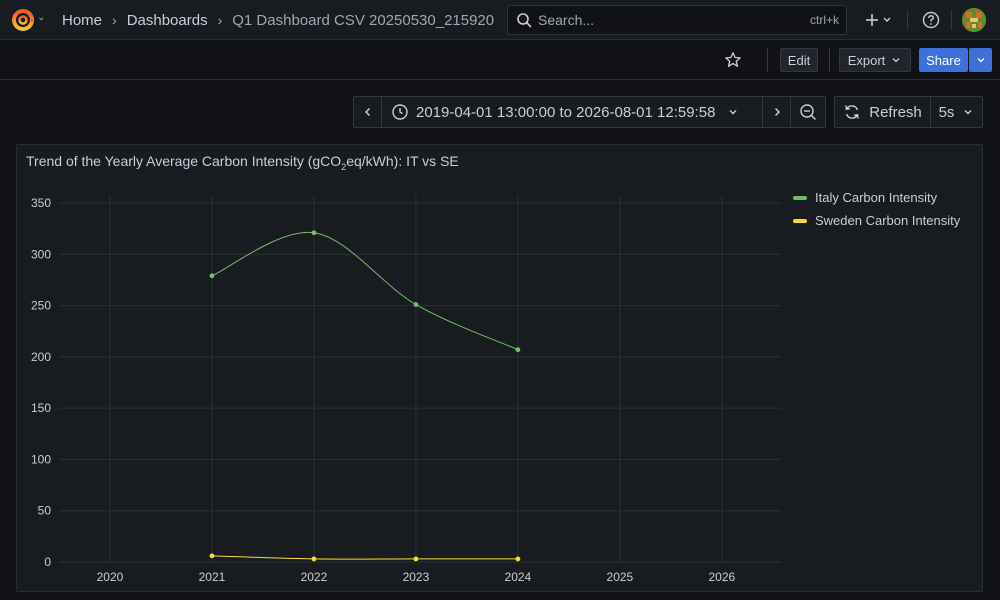 This screenshot has width=1000, height=600. Describe the element at coordinates (800, 197) in the screenshot. I see `legend-swatch-italy` at that location.